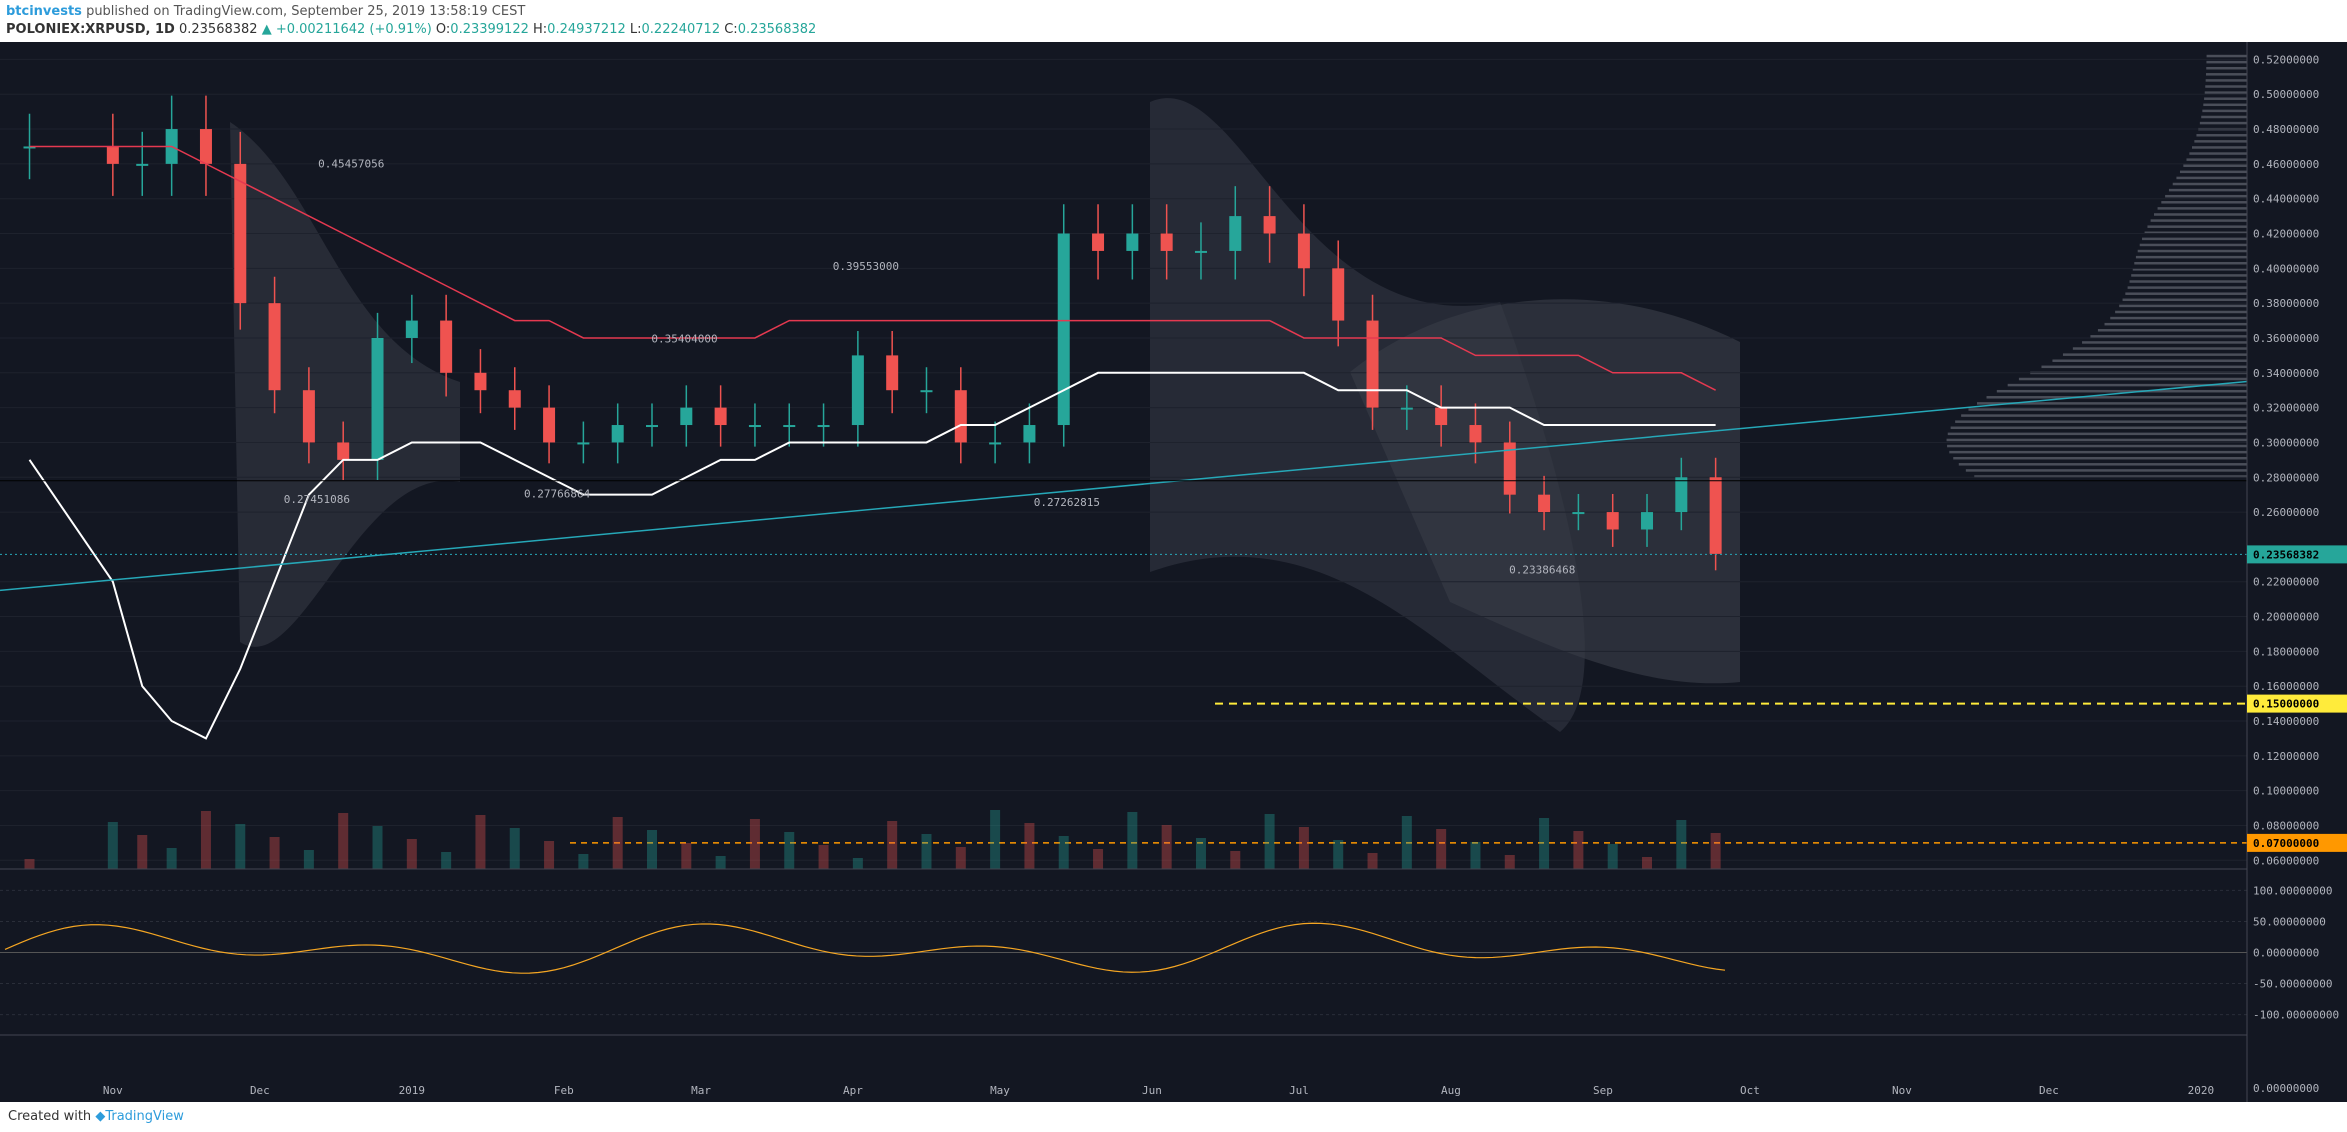 This screenshot has width=2347, height=1132. What do you see at coordinates (1299, 1090) in the screenshot?
I see `time-tick-label: Jul` at bounding box center [1299, 1090].